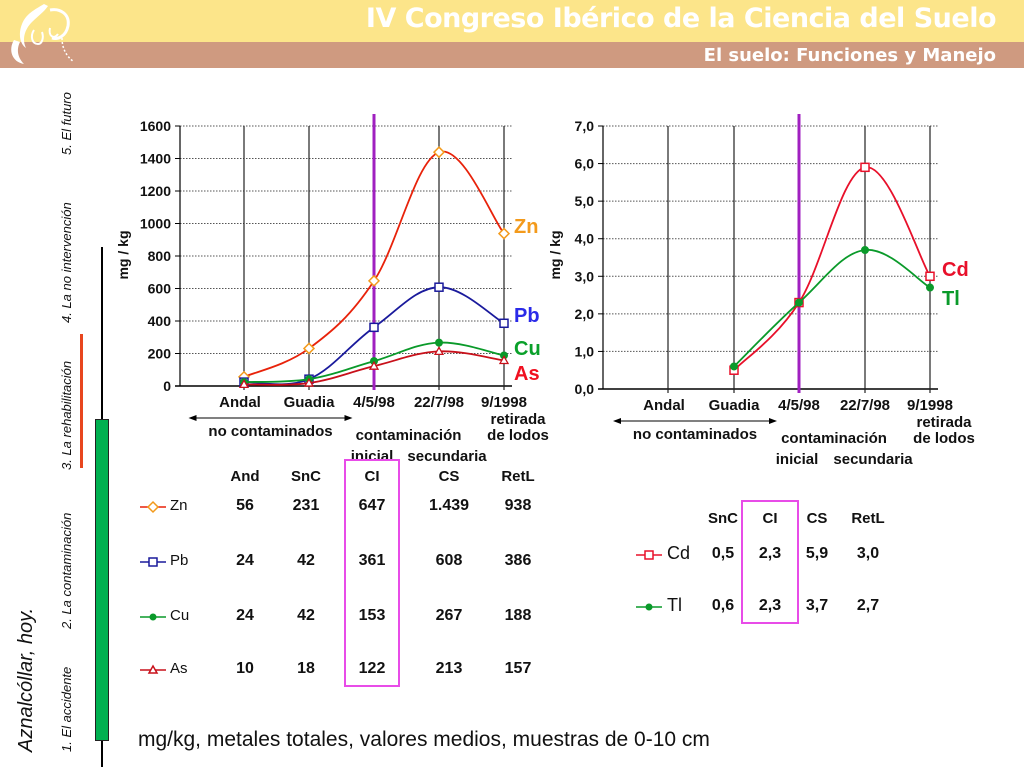 Image resolution: width=1024 pixels, height=768 pixels. I want to click on series-label-cu: Cu, so click(527, 349).